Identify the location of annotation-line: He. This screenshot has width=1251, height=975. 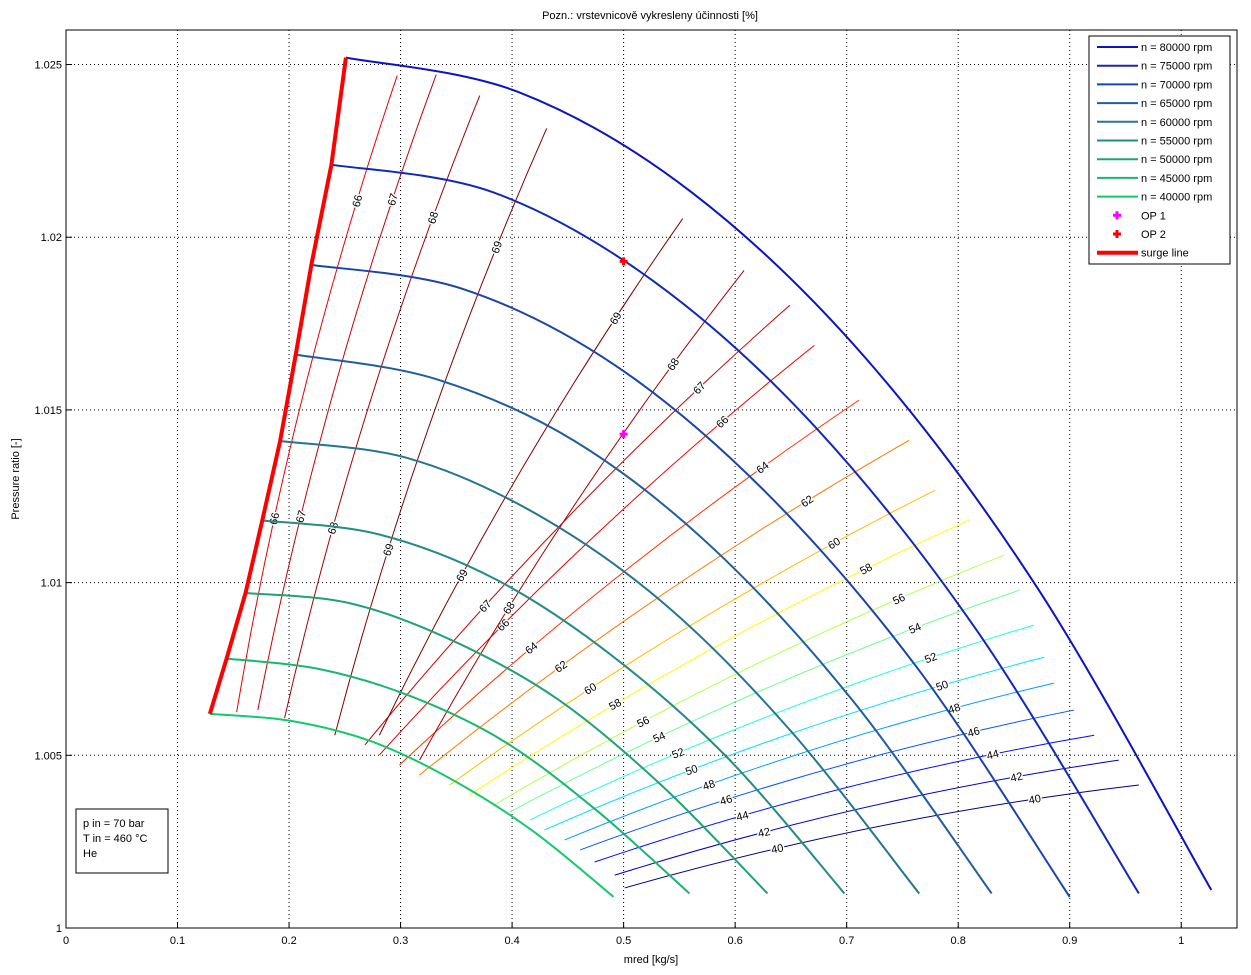
(90, 854).